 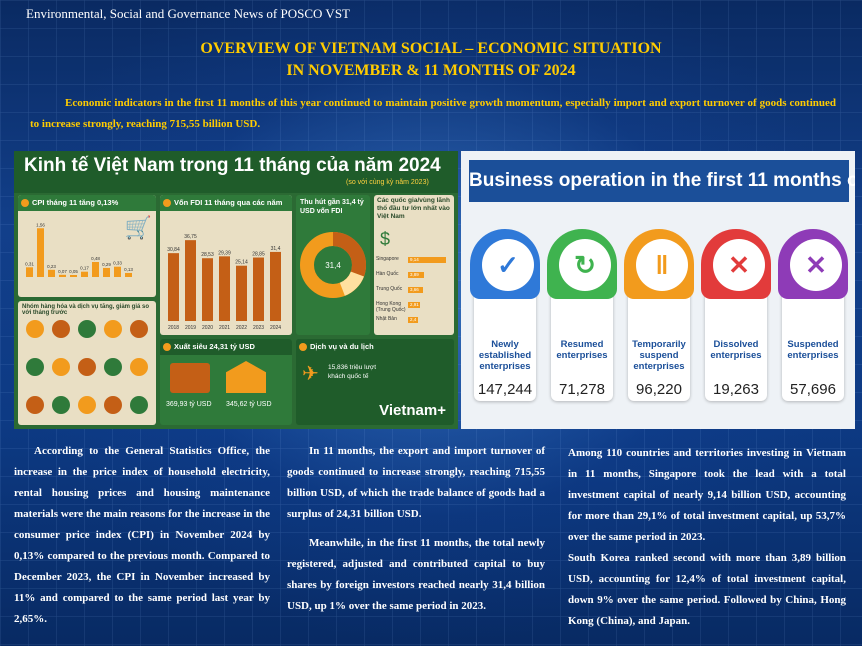 I want to click on card-value: 147,244, so click(x=505, y=389).